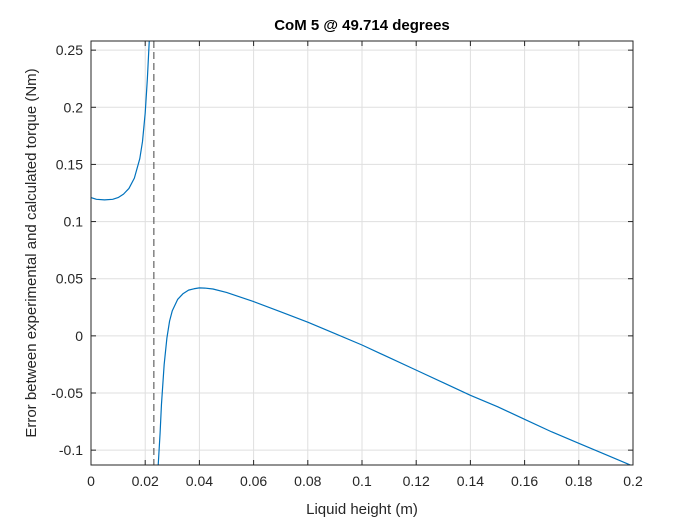 The image size is (700, 525). Describe the element at coordinates (307, 481) in the screenshot. I see `x-tick-label: 0.08` at that location.